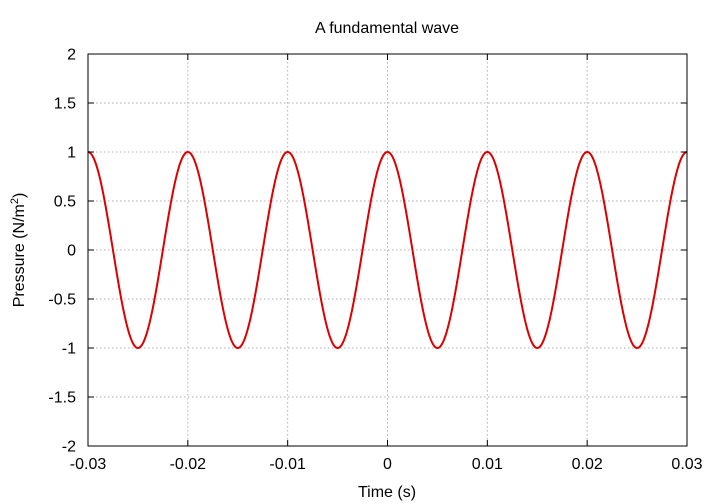 This screenshot has height=504, width=720. I want to click on x-tick-label: -0.03, so click(88, 464).